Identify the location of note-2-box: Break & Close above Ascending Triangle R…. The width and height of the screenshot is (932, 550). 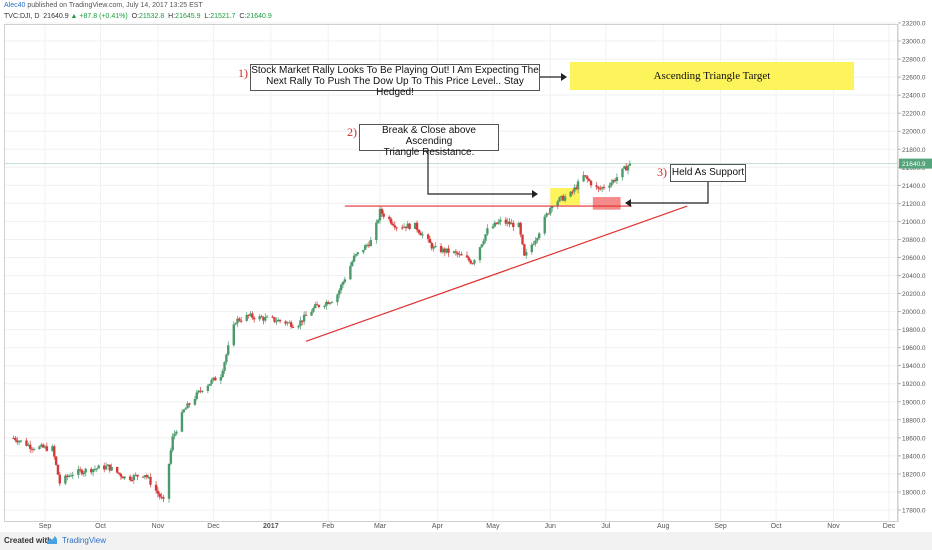
(429, 141).